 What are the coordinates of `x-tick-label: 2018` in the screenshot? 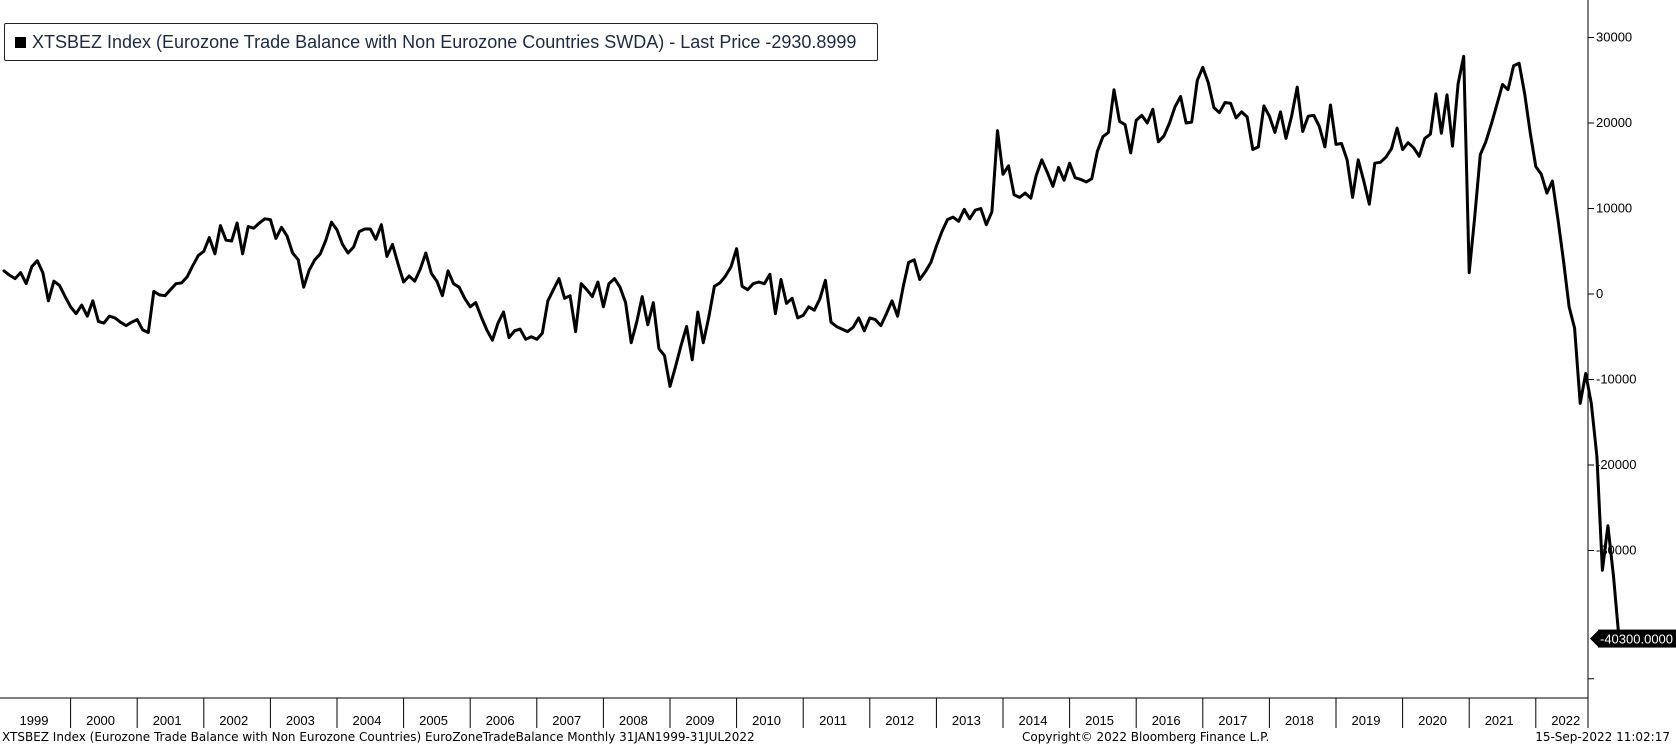 It's located at (1299, 720).